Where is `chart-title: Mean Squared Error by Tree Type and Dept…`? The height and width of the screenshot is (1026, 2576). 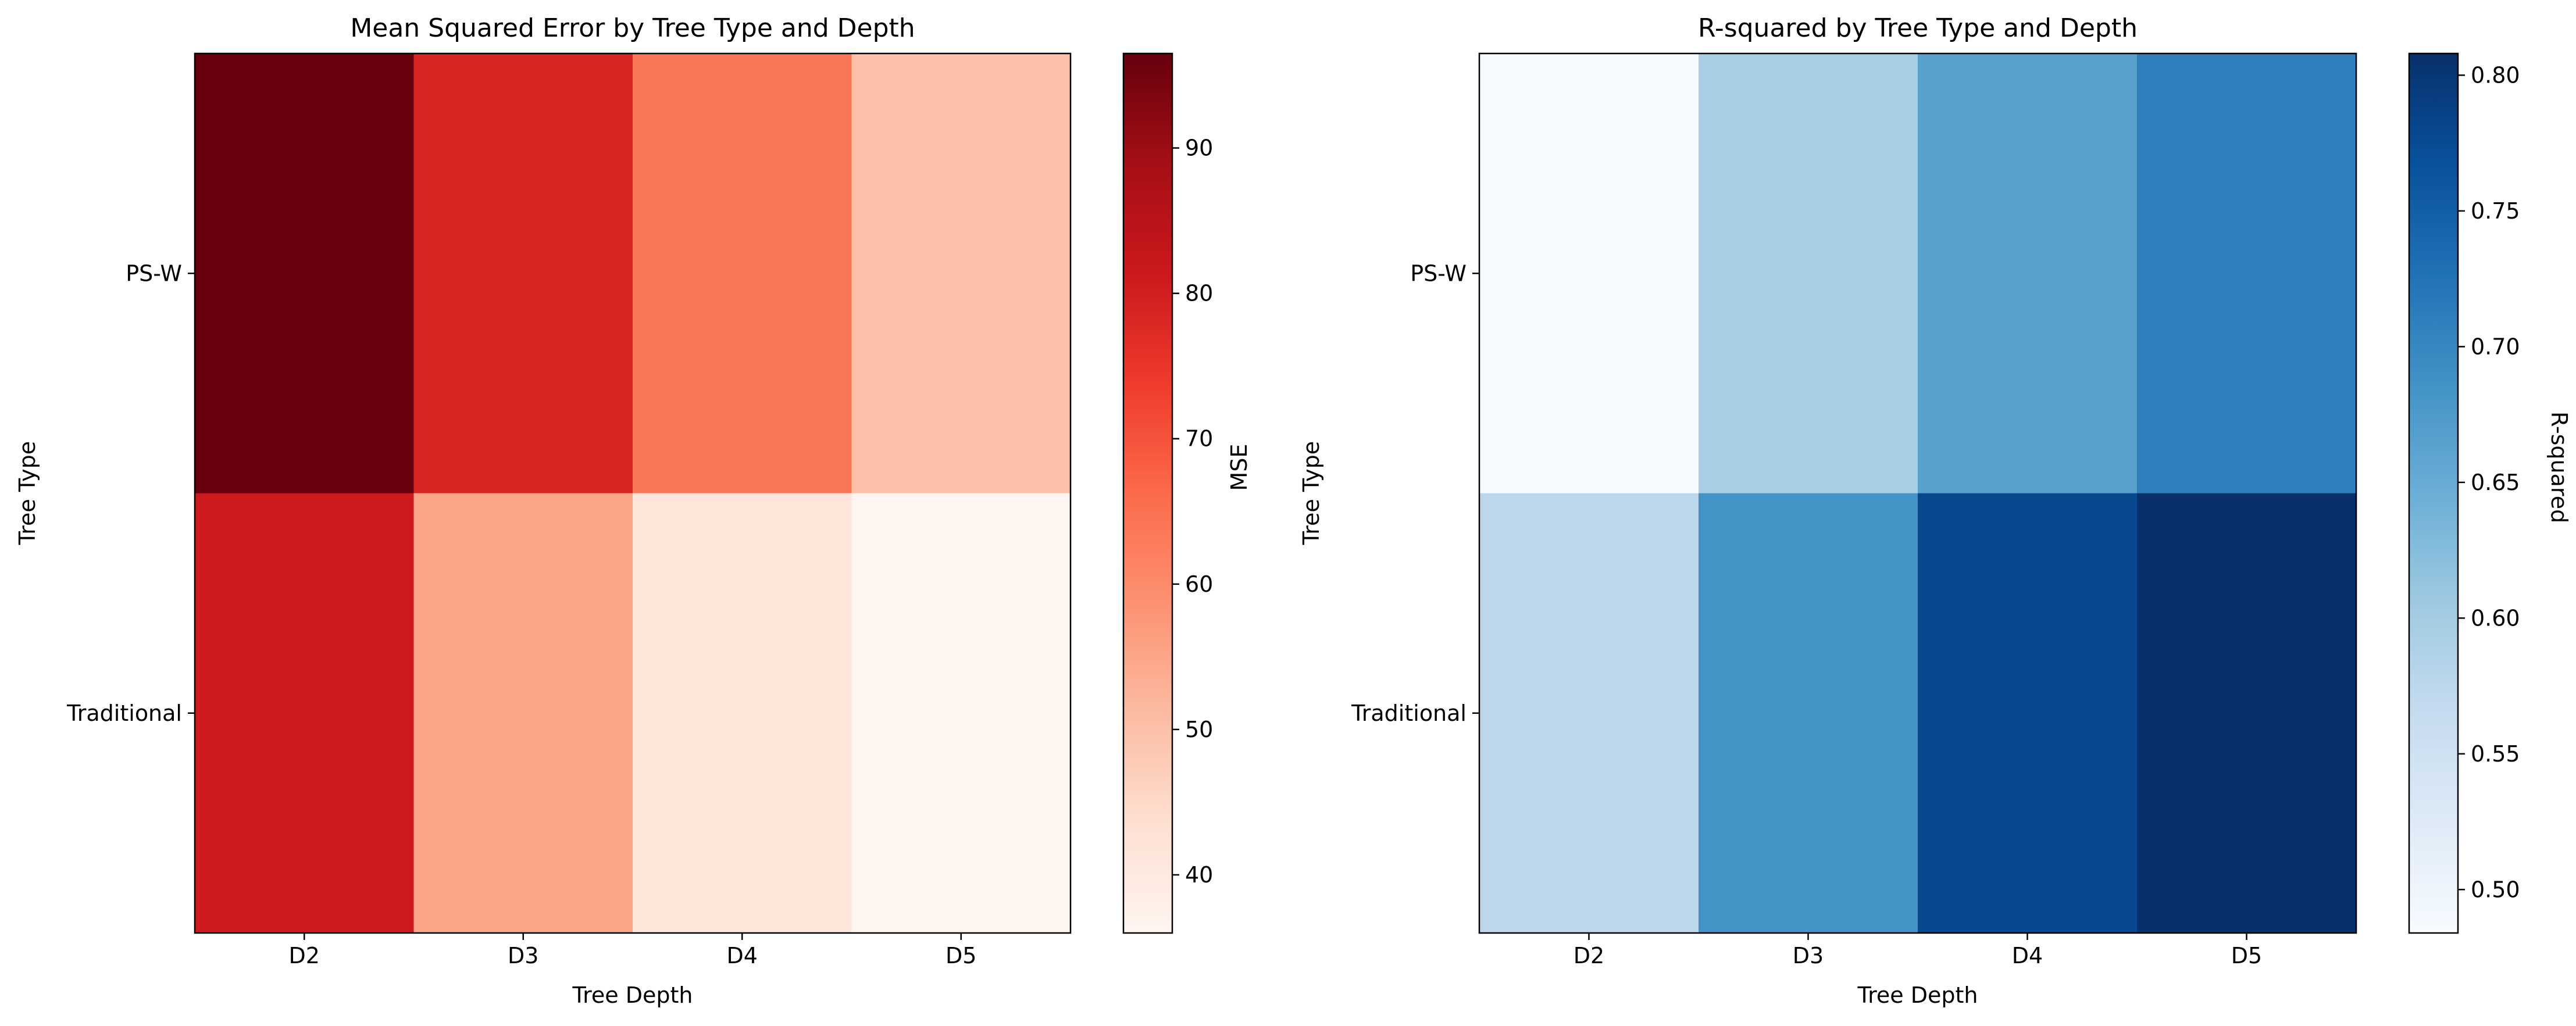
chart-title: Mean Squared Error by Tree Type and Dept… is located at coordinates (632, 28).